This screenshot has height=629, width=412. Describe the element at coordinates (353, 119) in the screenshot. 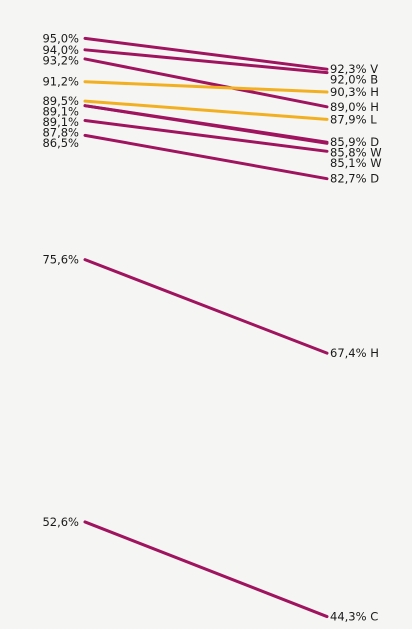

I see `right-label-5: 87,9% L` at that location.